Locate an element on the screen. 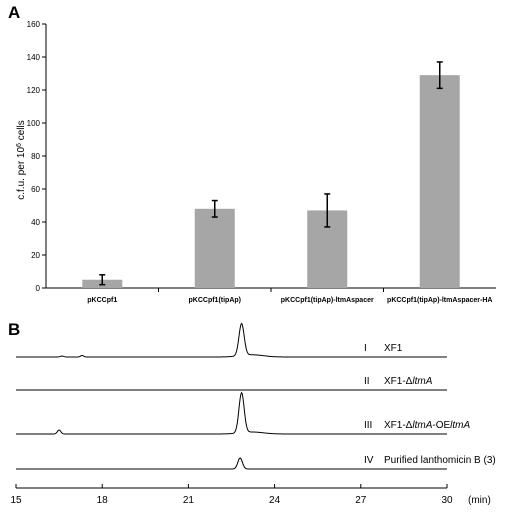 The width and height of the screenshot is (510, 512). x-category-label: pKCCpf1(tipAp)-ltmAspacer-HA is located at coordinates (439, 300).